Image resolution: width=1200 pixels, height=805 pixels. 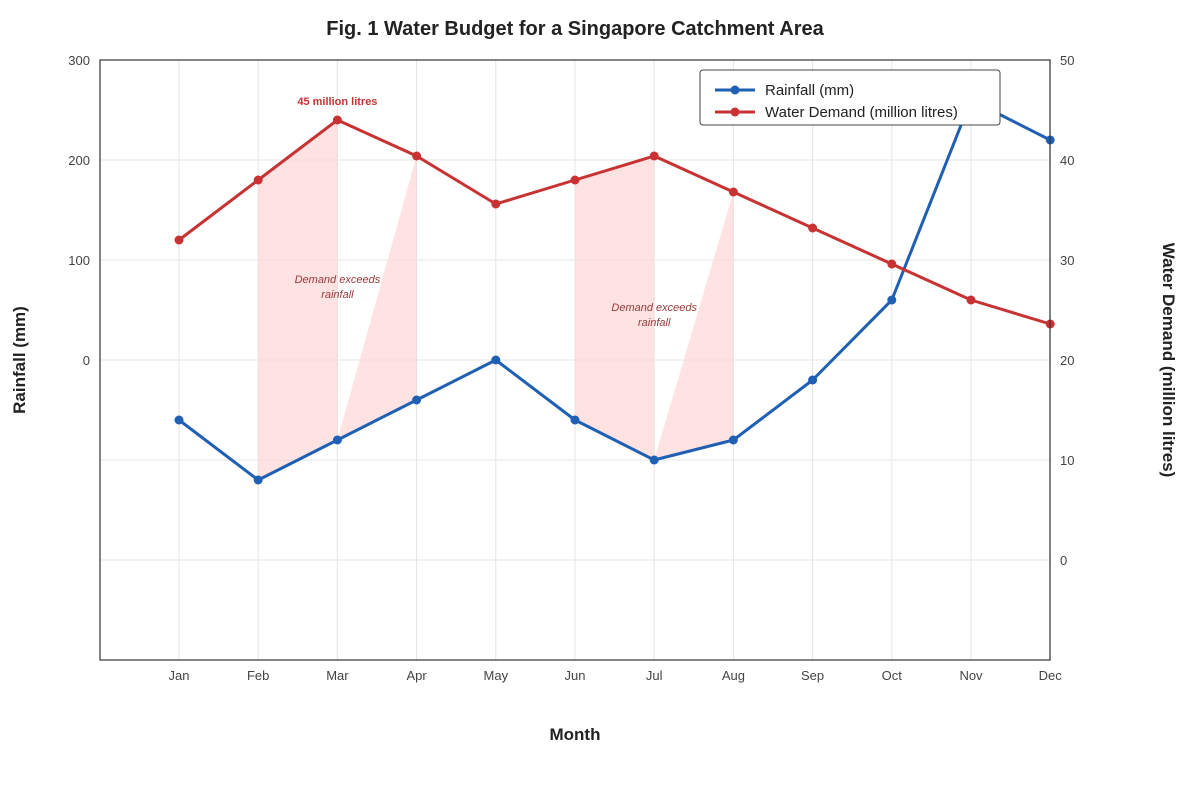 I want to click on x-tick-label: Jan, so click(x=179, y=675).